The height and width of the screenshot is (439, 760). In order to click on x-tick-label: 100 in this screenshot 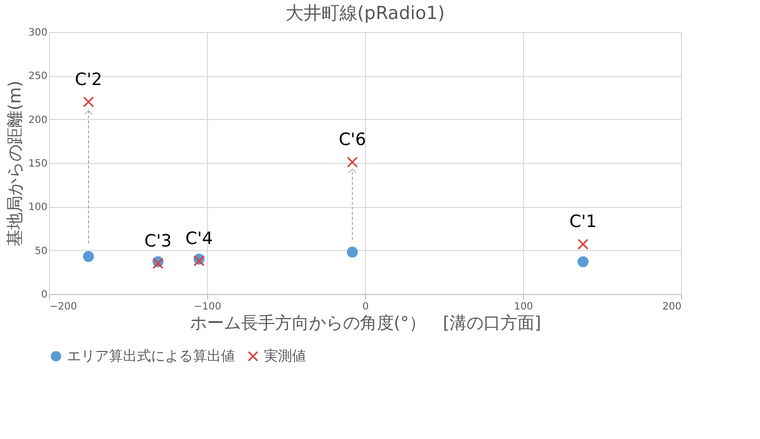, I will do `click(524, 307)`.